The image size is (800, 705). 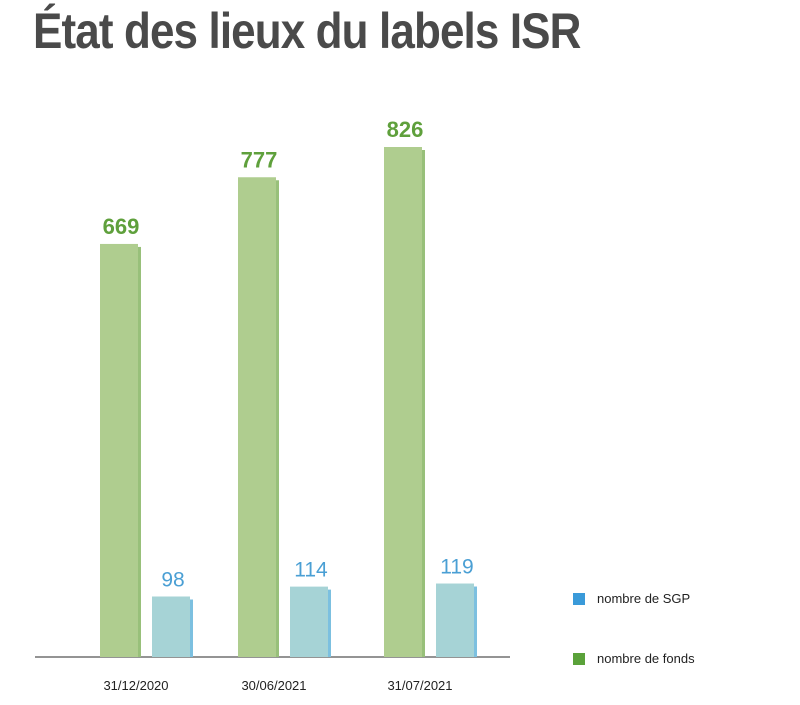 I want to click on bar-fonds-31-12-2020, so click(x=119, y=450).